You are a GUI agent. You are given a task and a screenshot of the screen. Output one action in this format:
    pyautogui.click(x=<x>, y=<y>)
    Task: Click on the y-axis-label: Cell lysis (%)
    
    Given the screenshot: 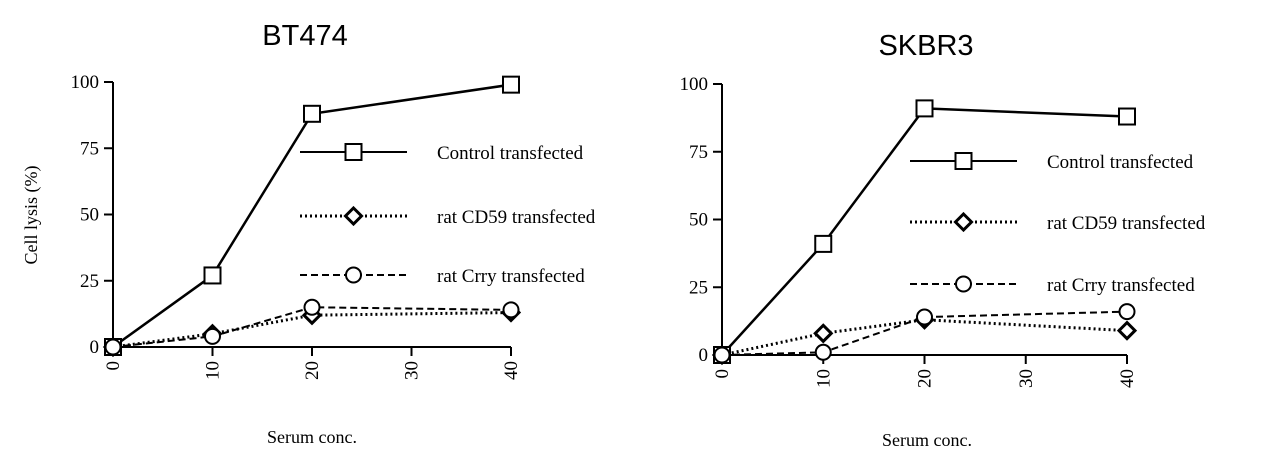 What is the action you would take?
    pyautogui.click(x=31, y=215)
    